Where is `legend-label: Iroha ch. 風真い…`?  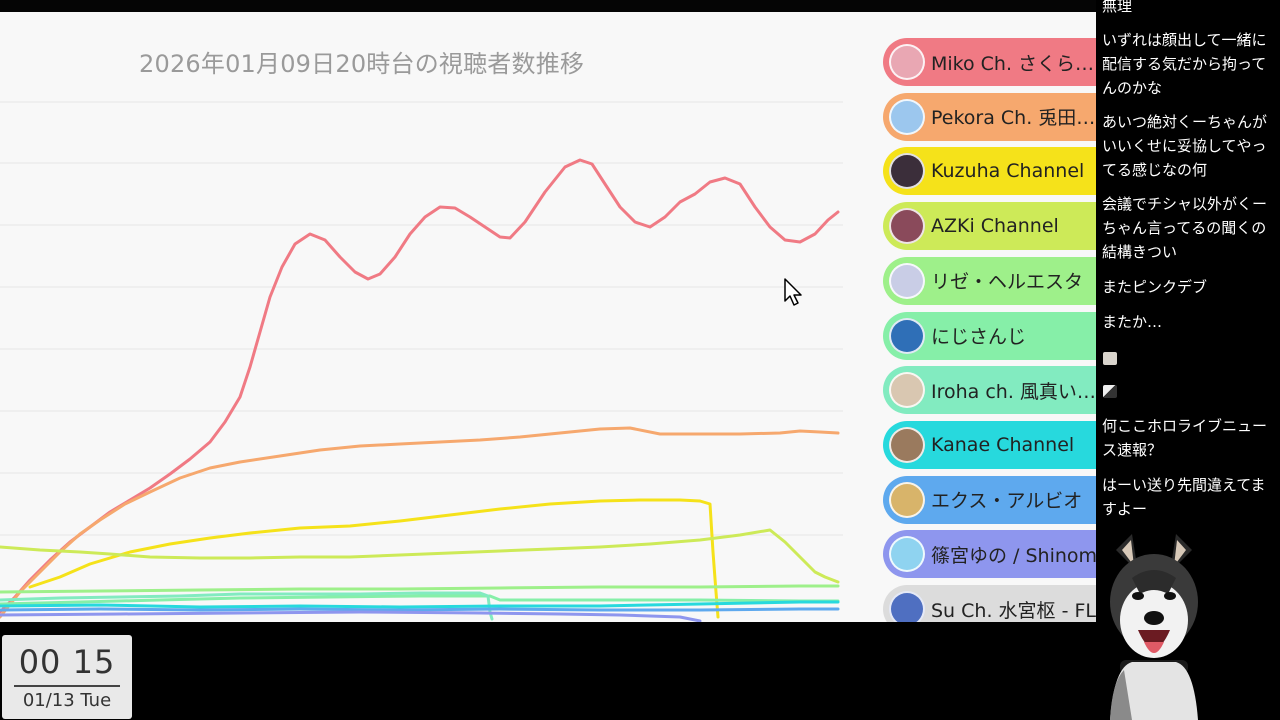
legend-label: Iroha ch. 風真い… is located at coordinates (1013, 391).